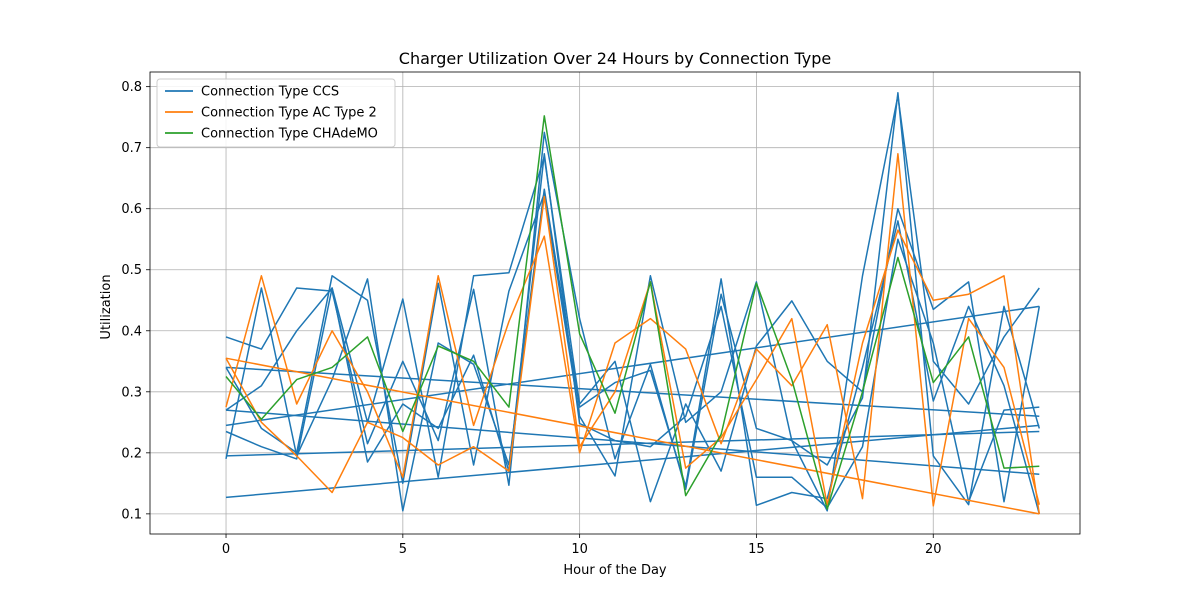 The width and height of the screenshot is (1200, 600). I want to click on x-tick-label: 15, so click(756, 549).